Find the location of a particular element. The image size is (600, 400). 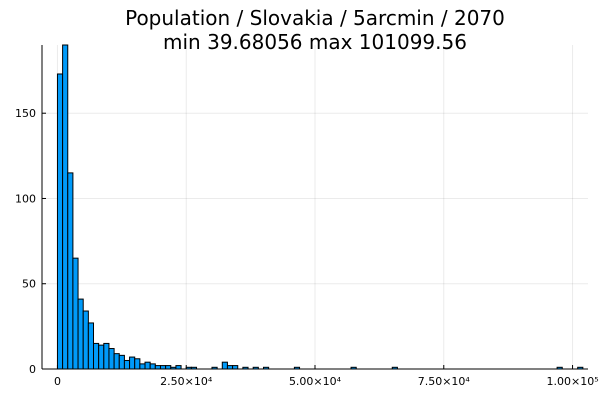

x-tick-label: 7.50×10⁴ is located at coordinates (444, 381).